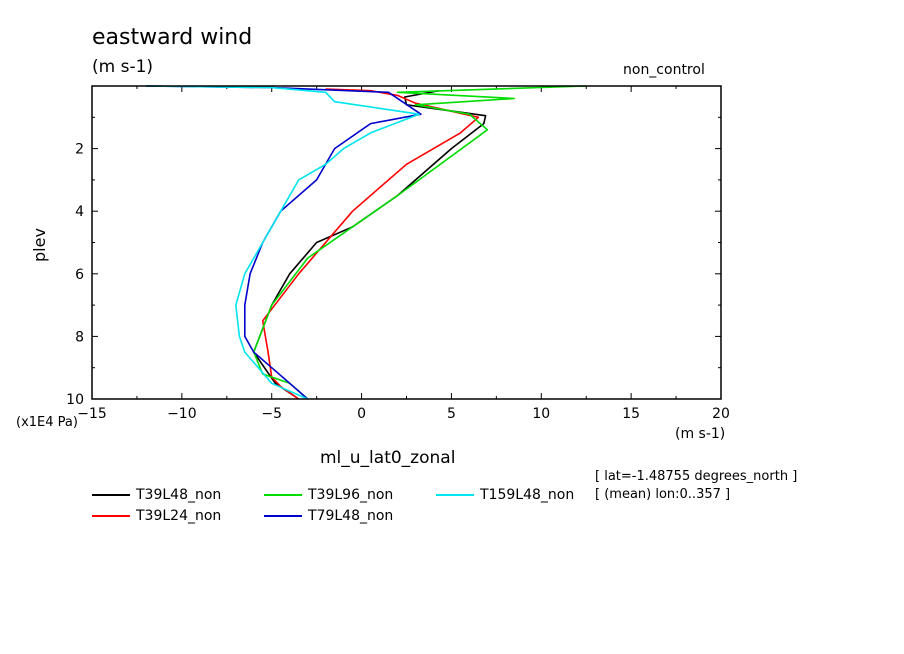  Describe the element at coordinates (47, 422) in the screenshot. I see `y-axis-units: (x1E4 Pa)` at that location.